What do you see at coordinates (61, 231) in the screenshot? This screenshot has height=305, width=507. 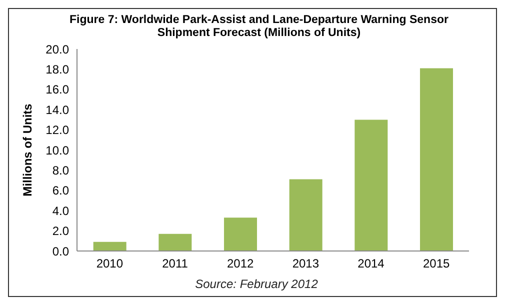 I see `y-tick-label: 2.0` at bounding box center [61, 231].